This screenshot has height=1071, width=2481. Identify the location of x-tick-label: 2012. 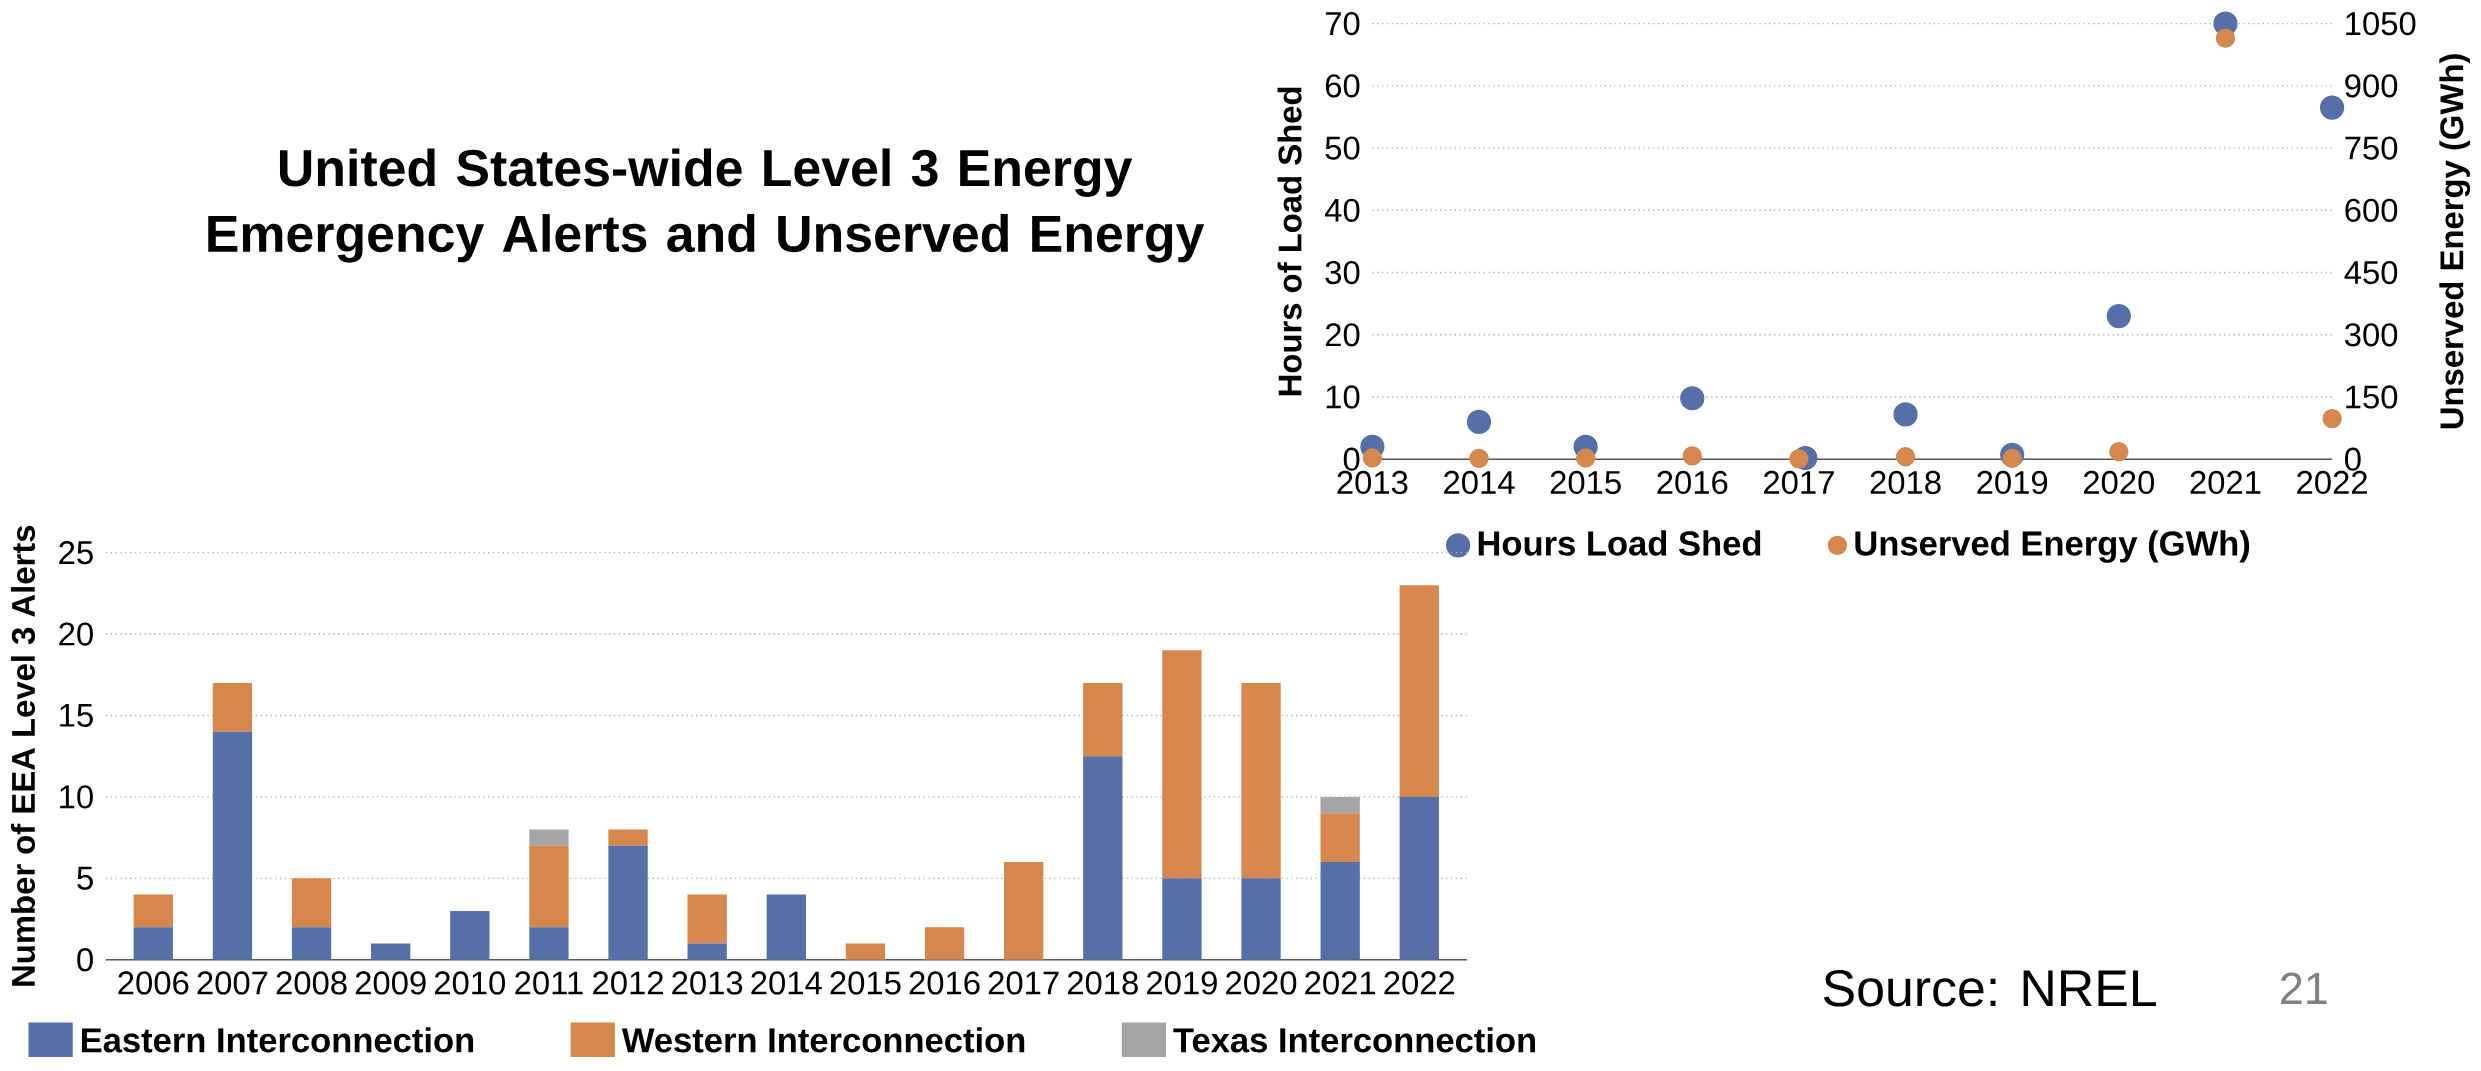
(628, 983).